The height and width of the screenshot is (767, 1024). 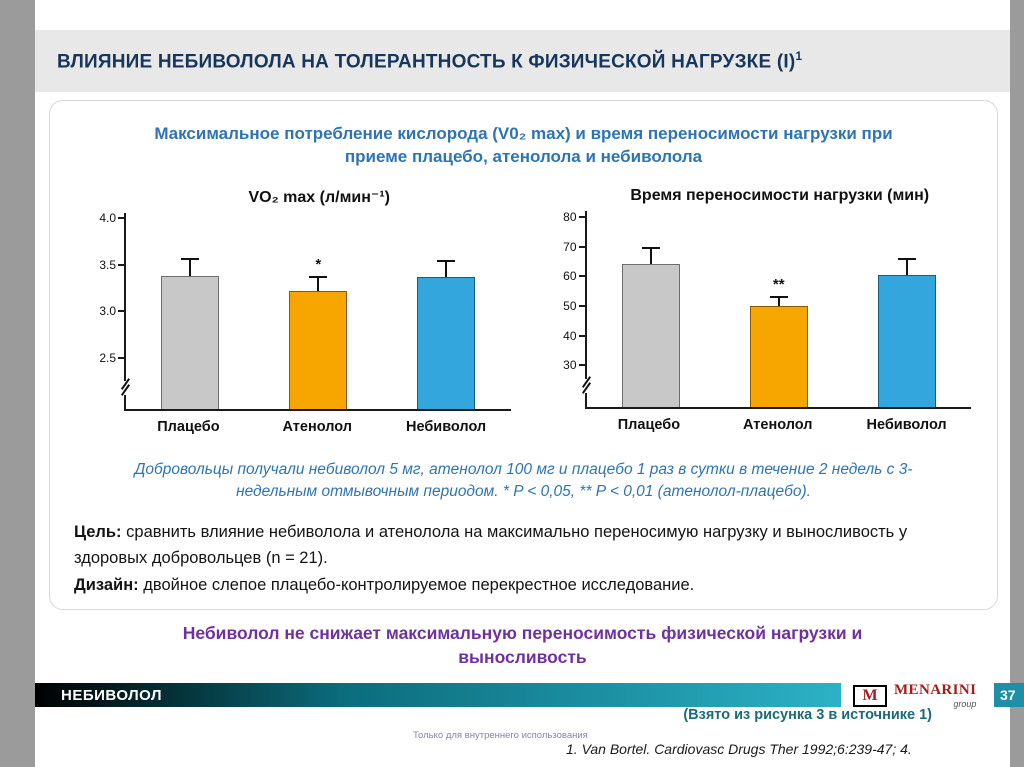 I want to click on menarini-logo-icon: M, so click(x=870, y=696).